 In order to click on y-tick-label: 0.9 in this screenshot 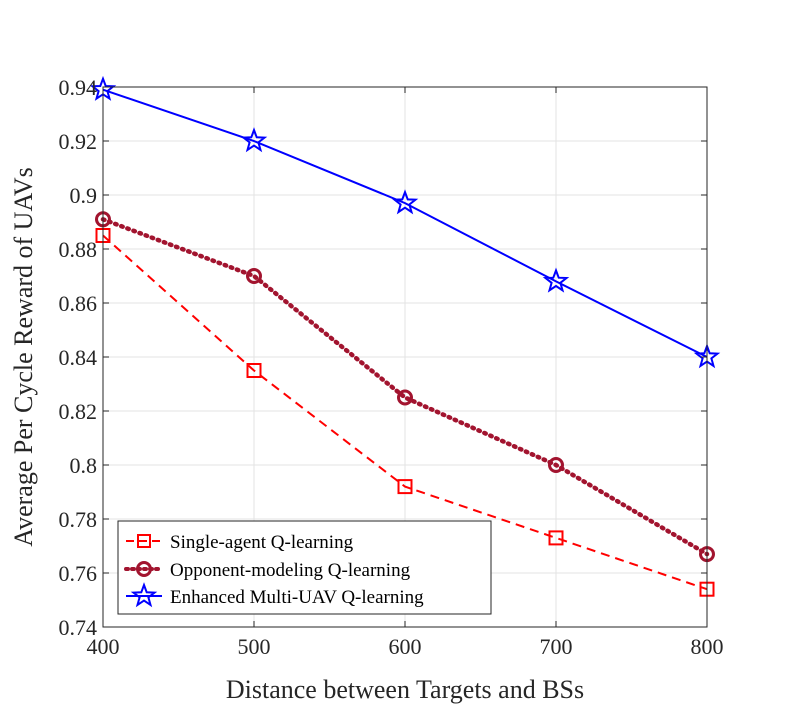, I will do `click(84, 195)`.